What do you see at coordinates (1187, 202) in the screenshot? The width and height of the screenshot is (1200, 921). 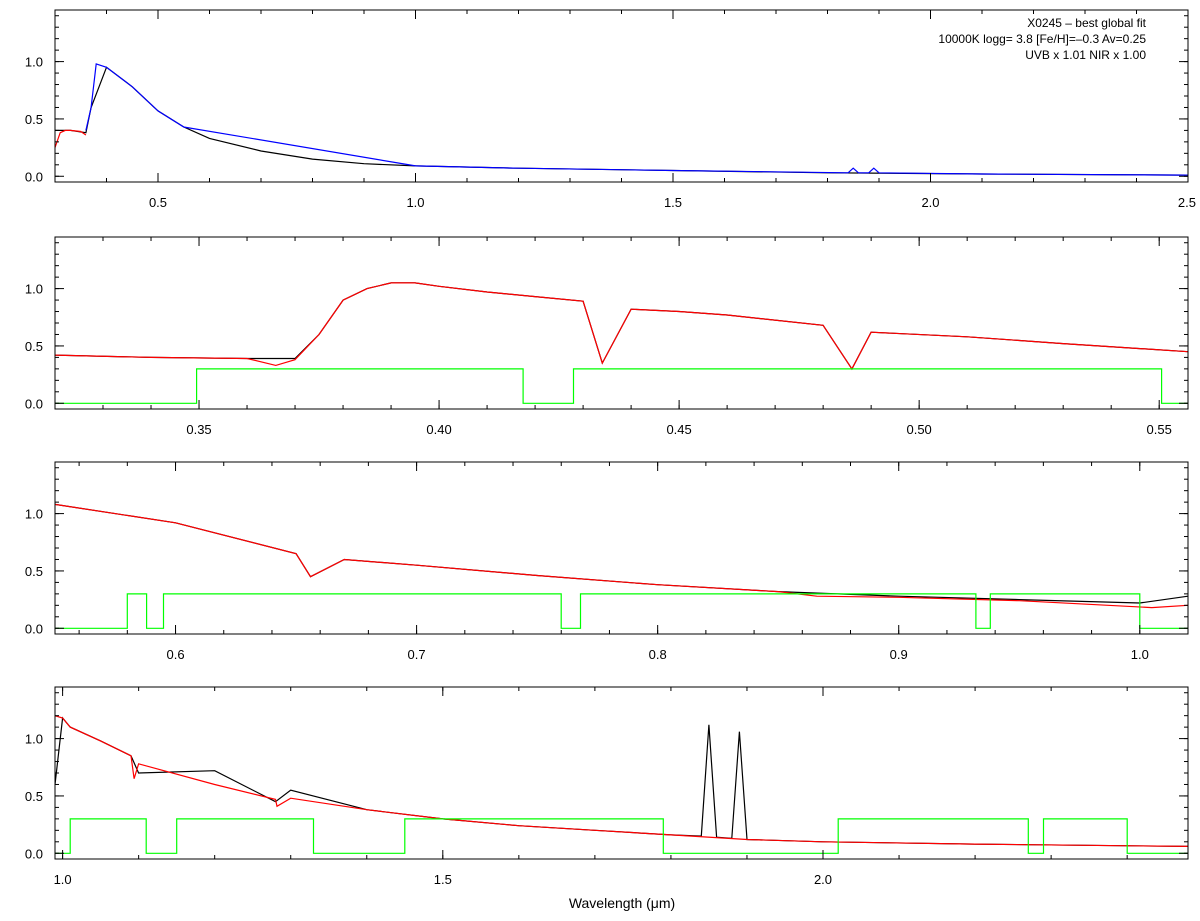 I see `x-tick-label: 2.5` at bounding box center [1187, 202].